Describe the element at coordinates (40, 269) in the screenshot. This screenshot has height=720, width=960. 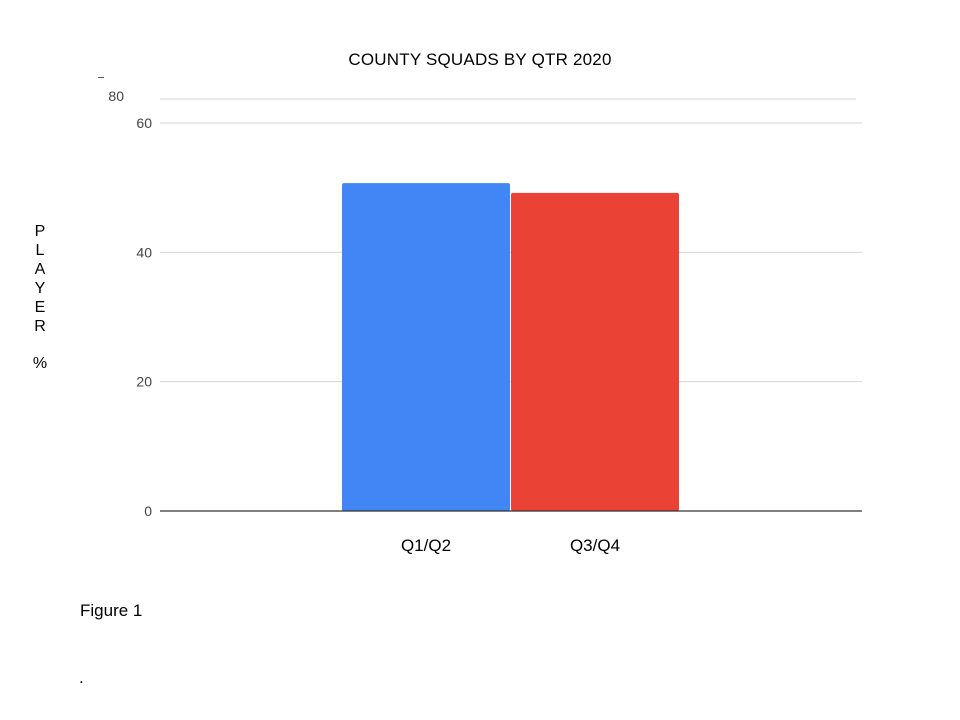
I see `y-axis-label-letter: A` at that location.